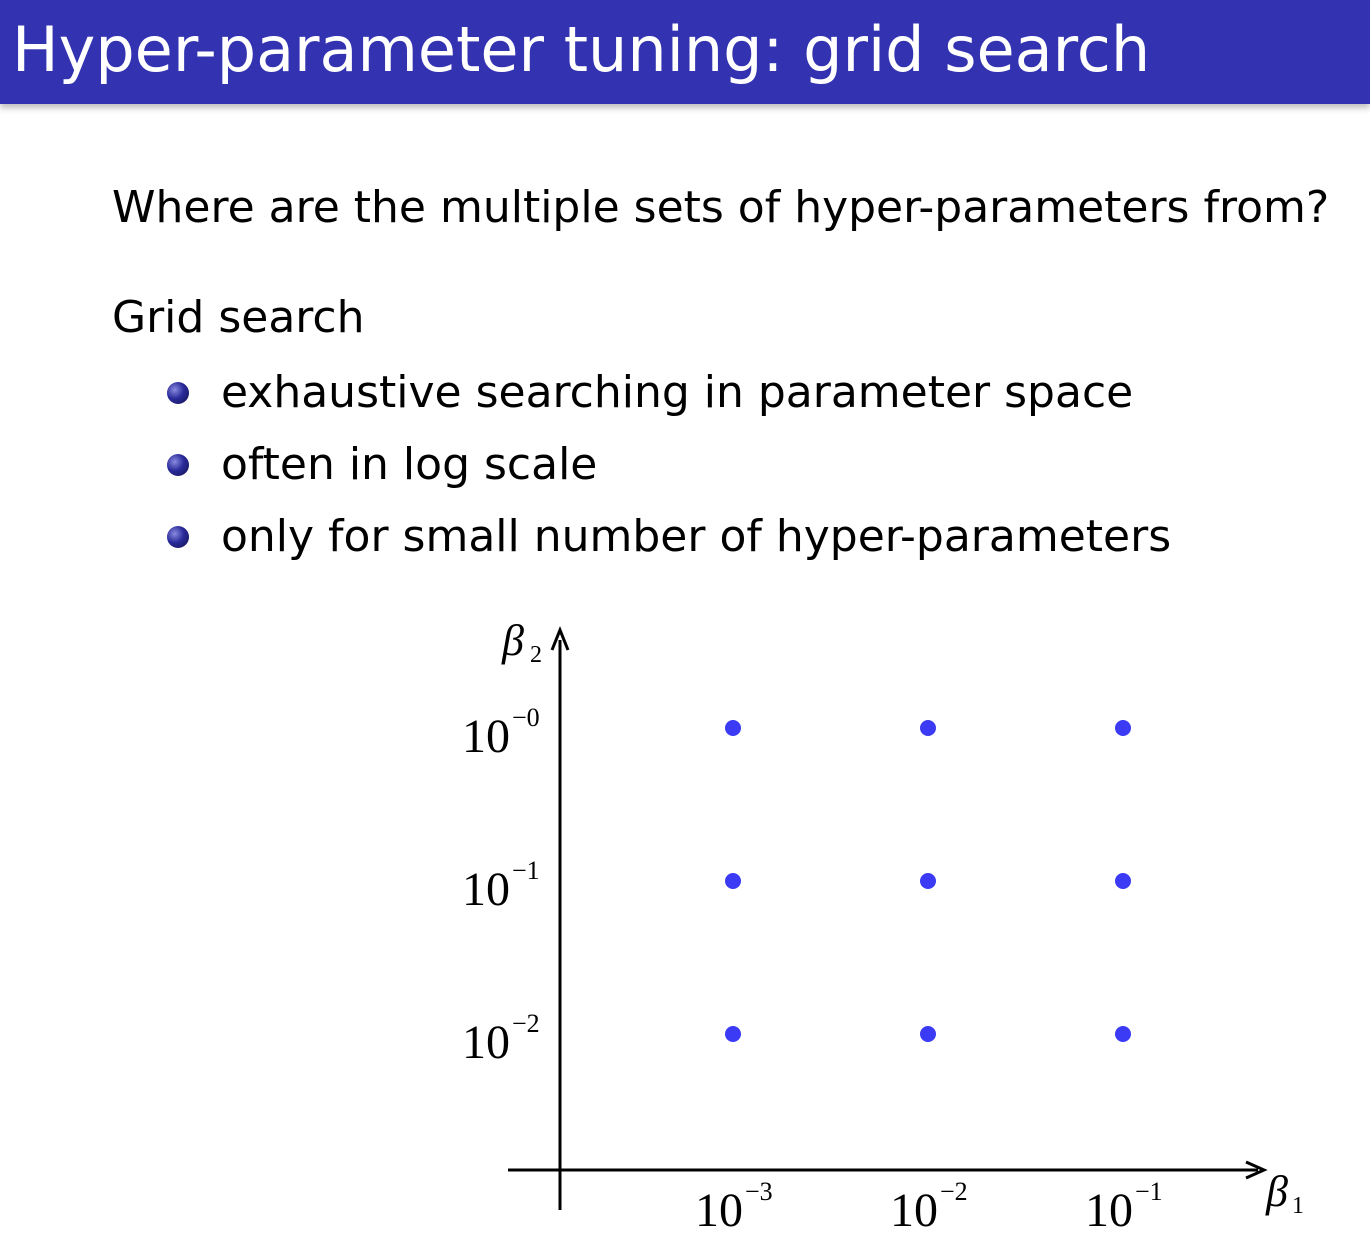 The image size is (1370, 1234). Describe the element at coordinates (238, 317) in the screenshot. I see `subheading-text: Grid search` at that location.